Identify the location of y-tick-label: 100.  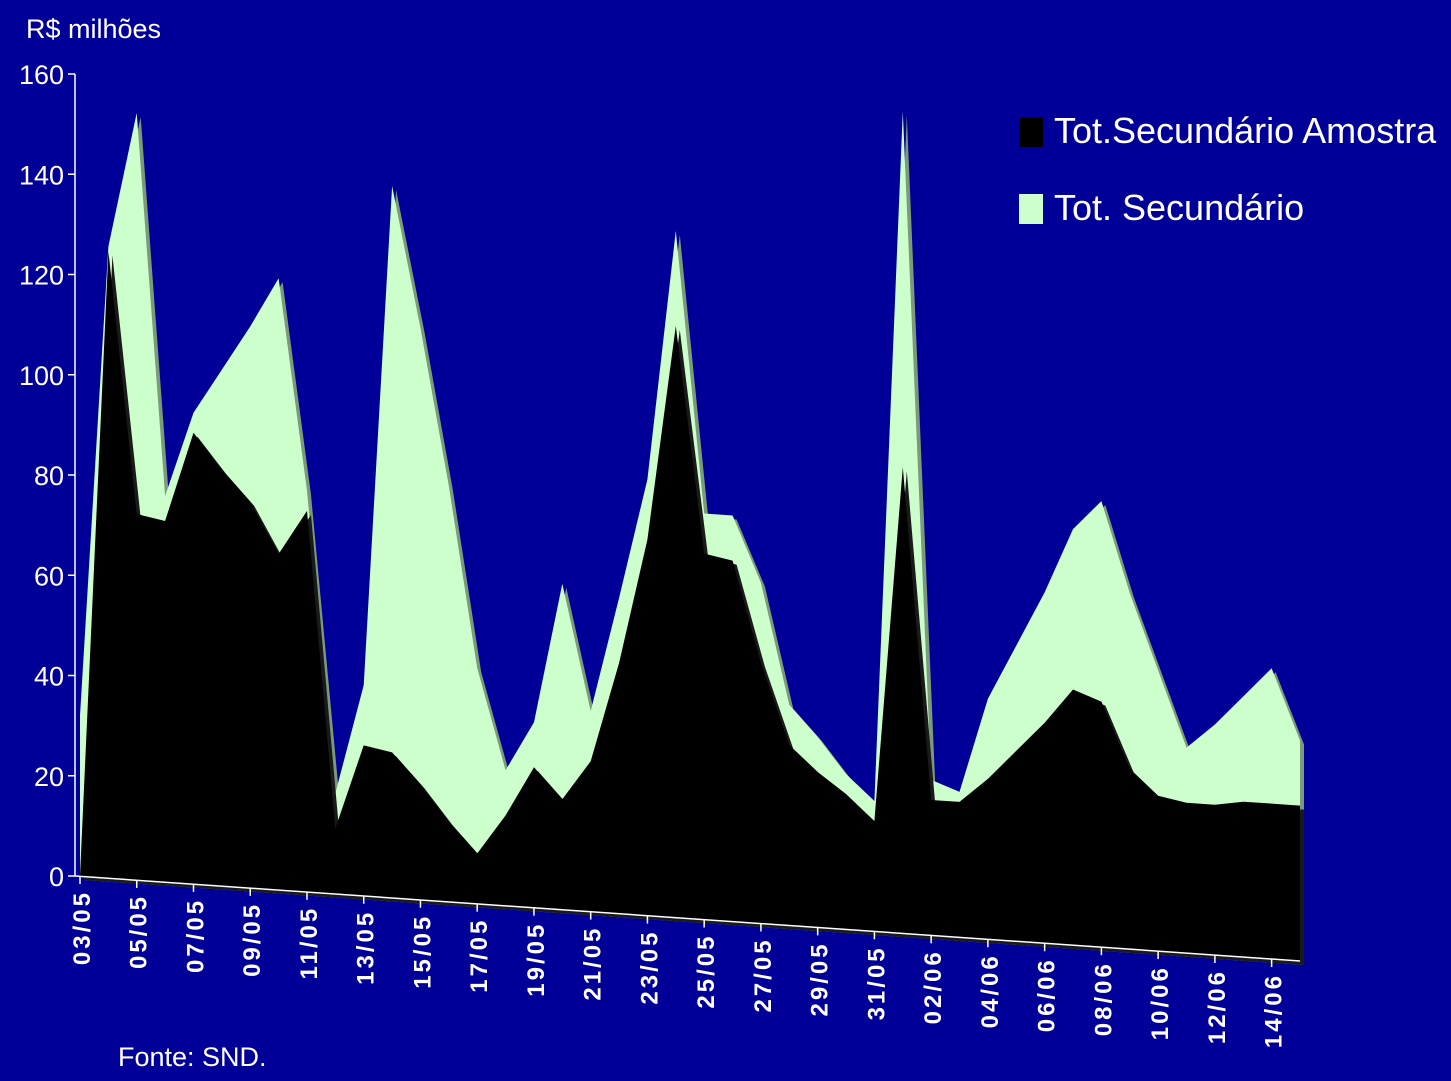
(41, 376).